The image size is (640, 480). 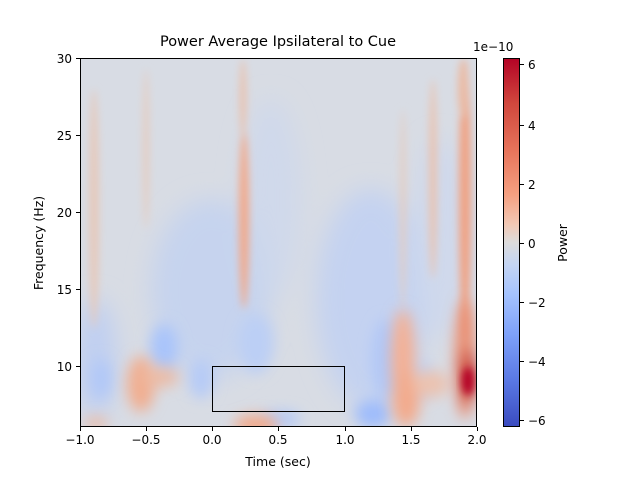 What do you see at coordinates (537, 421) in the screenshot?
I see `colorbar-tick-label: −6` at bounding box center [537, 421].